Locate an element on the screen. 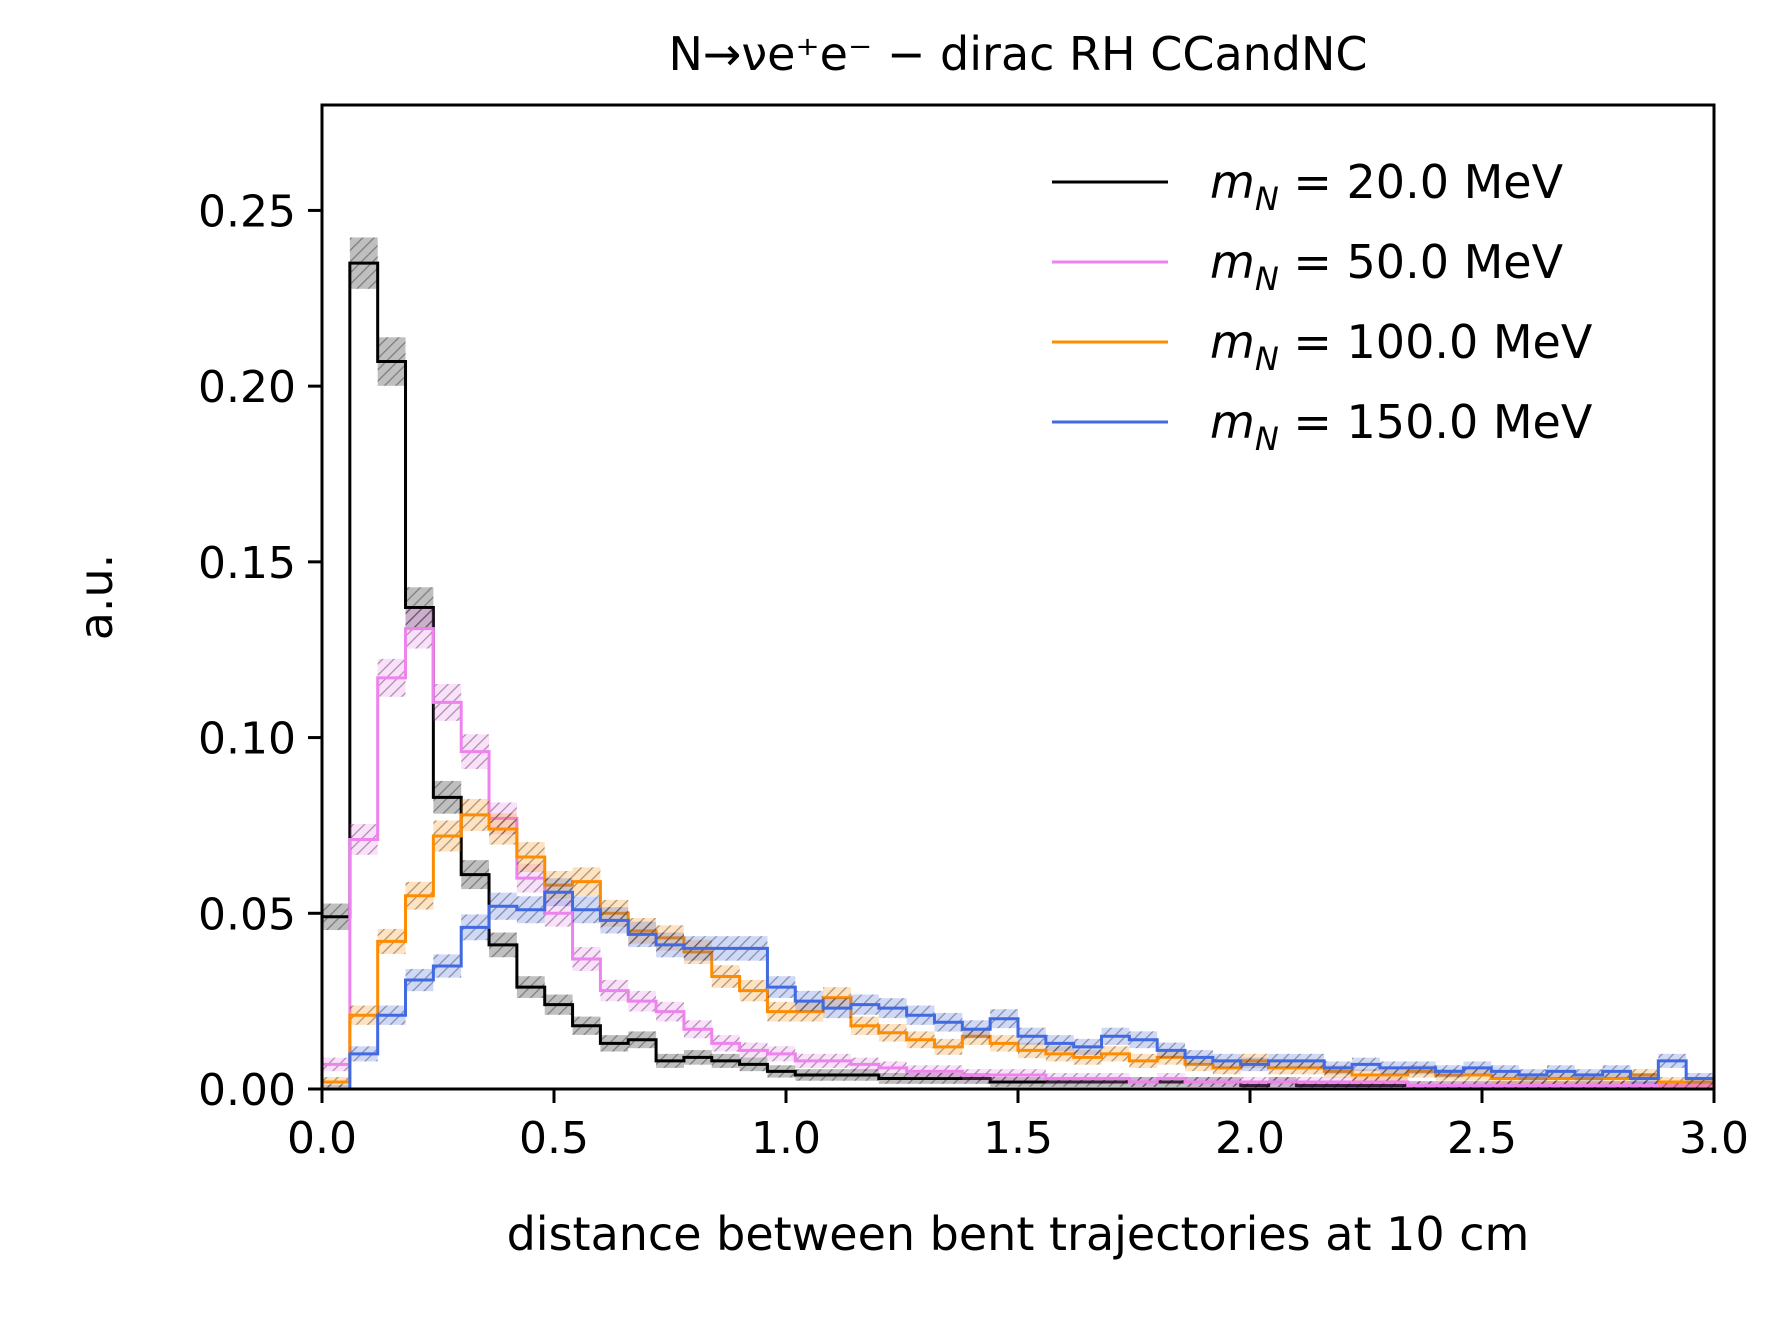 The width and height of the screenshot is (1776, 1322). legend-item: mN = 100.0 MeV is located at coordinates (1322, 346).